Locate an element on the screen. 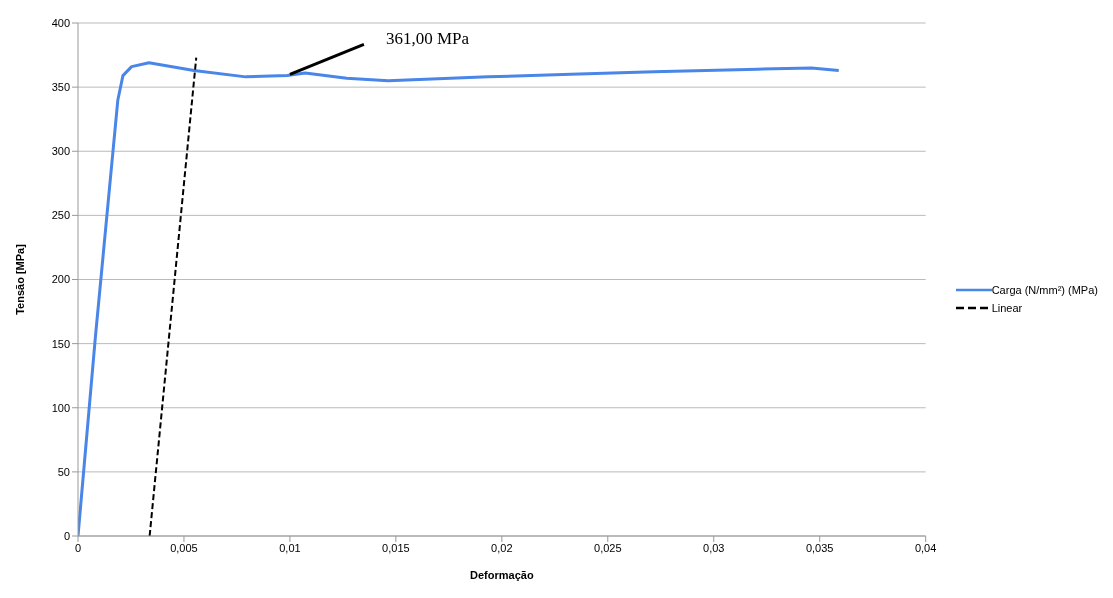 Image resolution: width=1113 pixels, height=598 pixels. x-tick-label: 0,025 is located at coordinates (608, 547).